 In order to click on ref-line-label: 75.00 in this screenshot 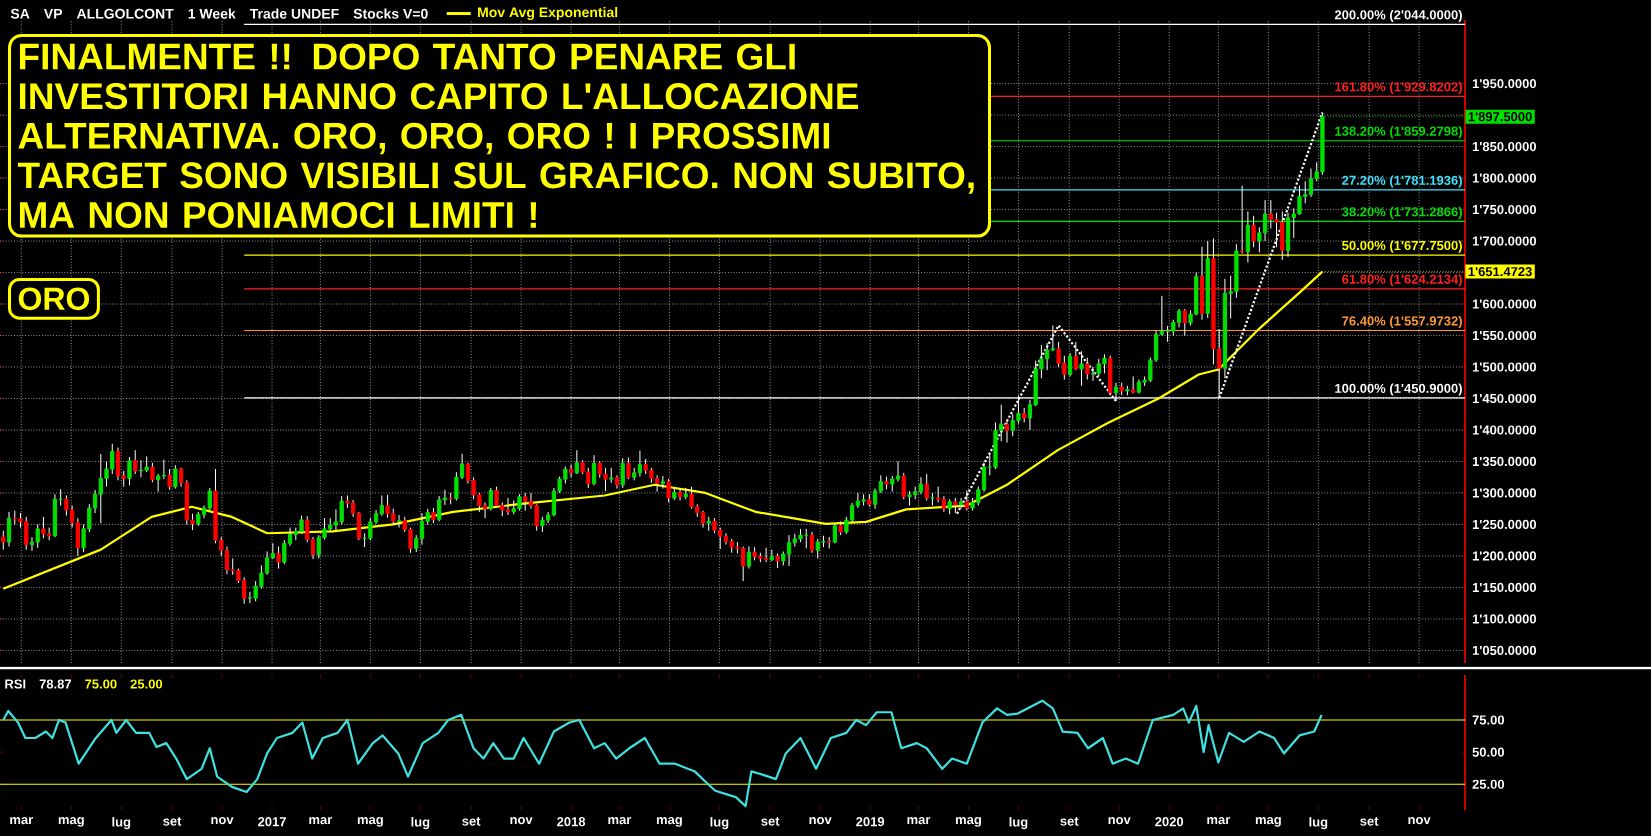, I will do `click(101, 684)`.